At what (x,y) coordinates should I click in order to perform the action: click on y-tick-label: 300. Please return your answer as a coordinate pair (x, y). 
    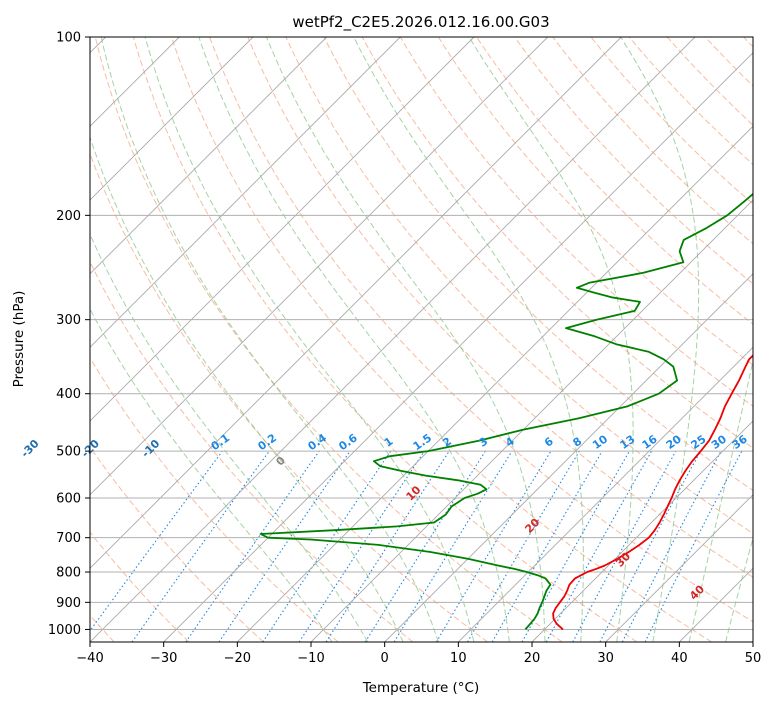
    Looking at the image, I should click on (68, 320).